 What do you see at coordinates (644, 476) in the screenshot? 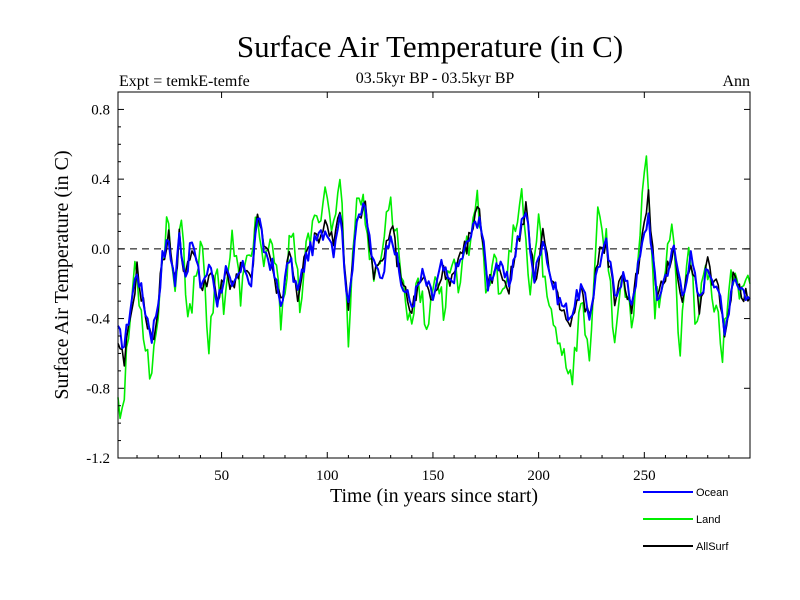
I see `x-tick-label: 250` at bounding box center [644, 476].